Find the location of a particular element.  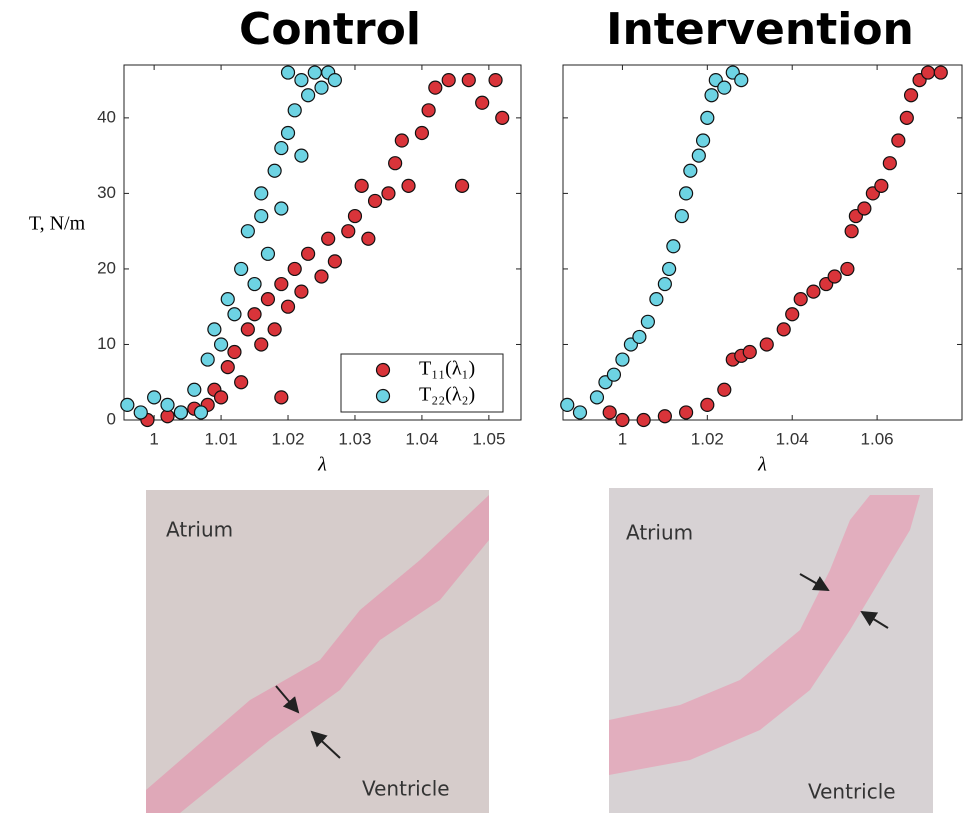

chart-title: Intervention is located at coordinates (760, 29).